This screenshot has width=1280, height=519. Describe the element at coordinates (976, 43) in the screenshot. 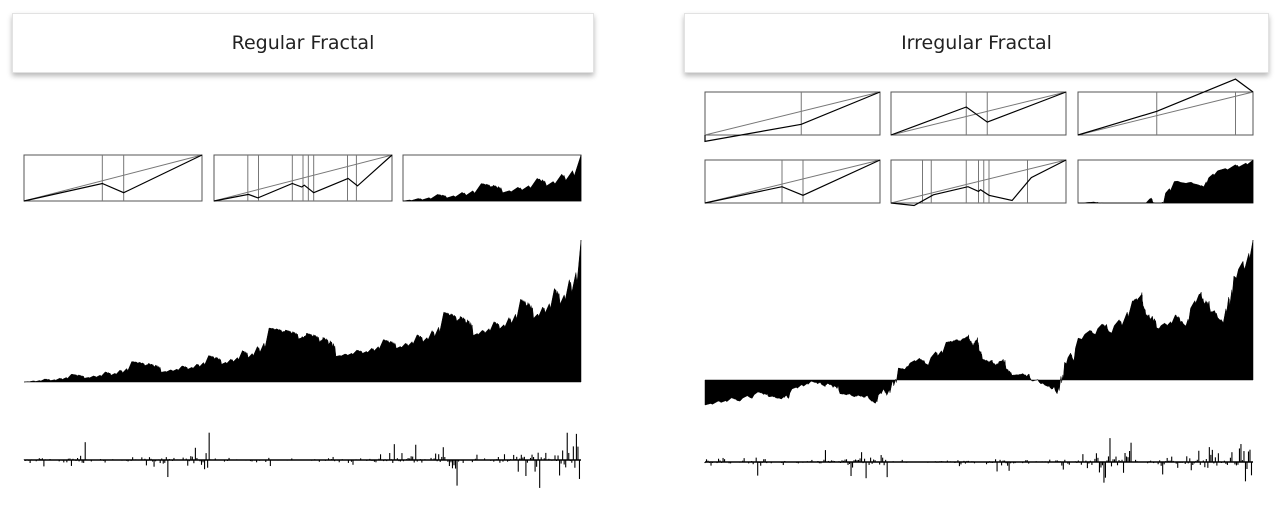

I see `irregular-fractal-title: Irregular Fractal` at that location.